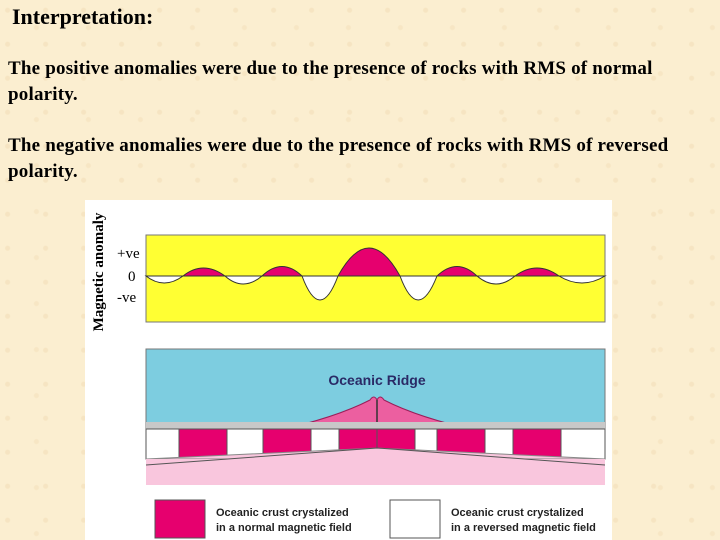  Describe the element at coordinates (375, 278) in the screenshot. I see `anomaly-panel` at that location.